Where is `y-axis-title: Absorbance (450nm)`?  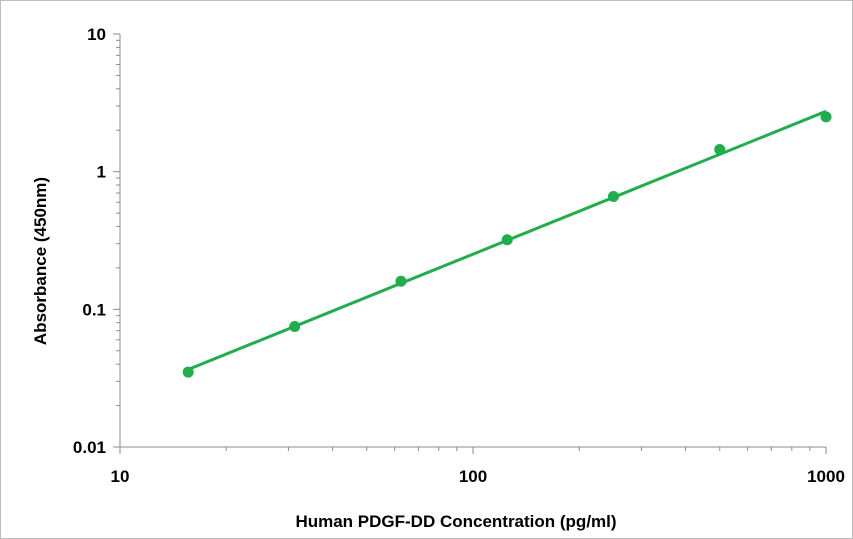
y-axis-title: Absorbance (450nm) is located at coordinates (40, 261).